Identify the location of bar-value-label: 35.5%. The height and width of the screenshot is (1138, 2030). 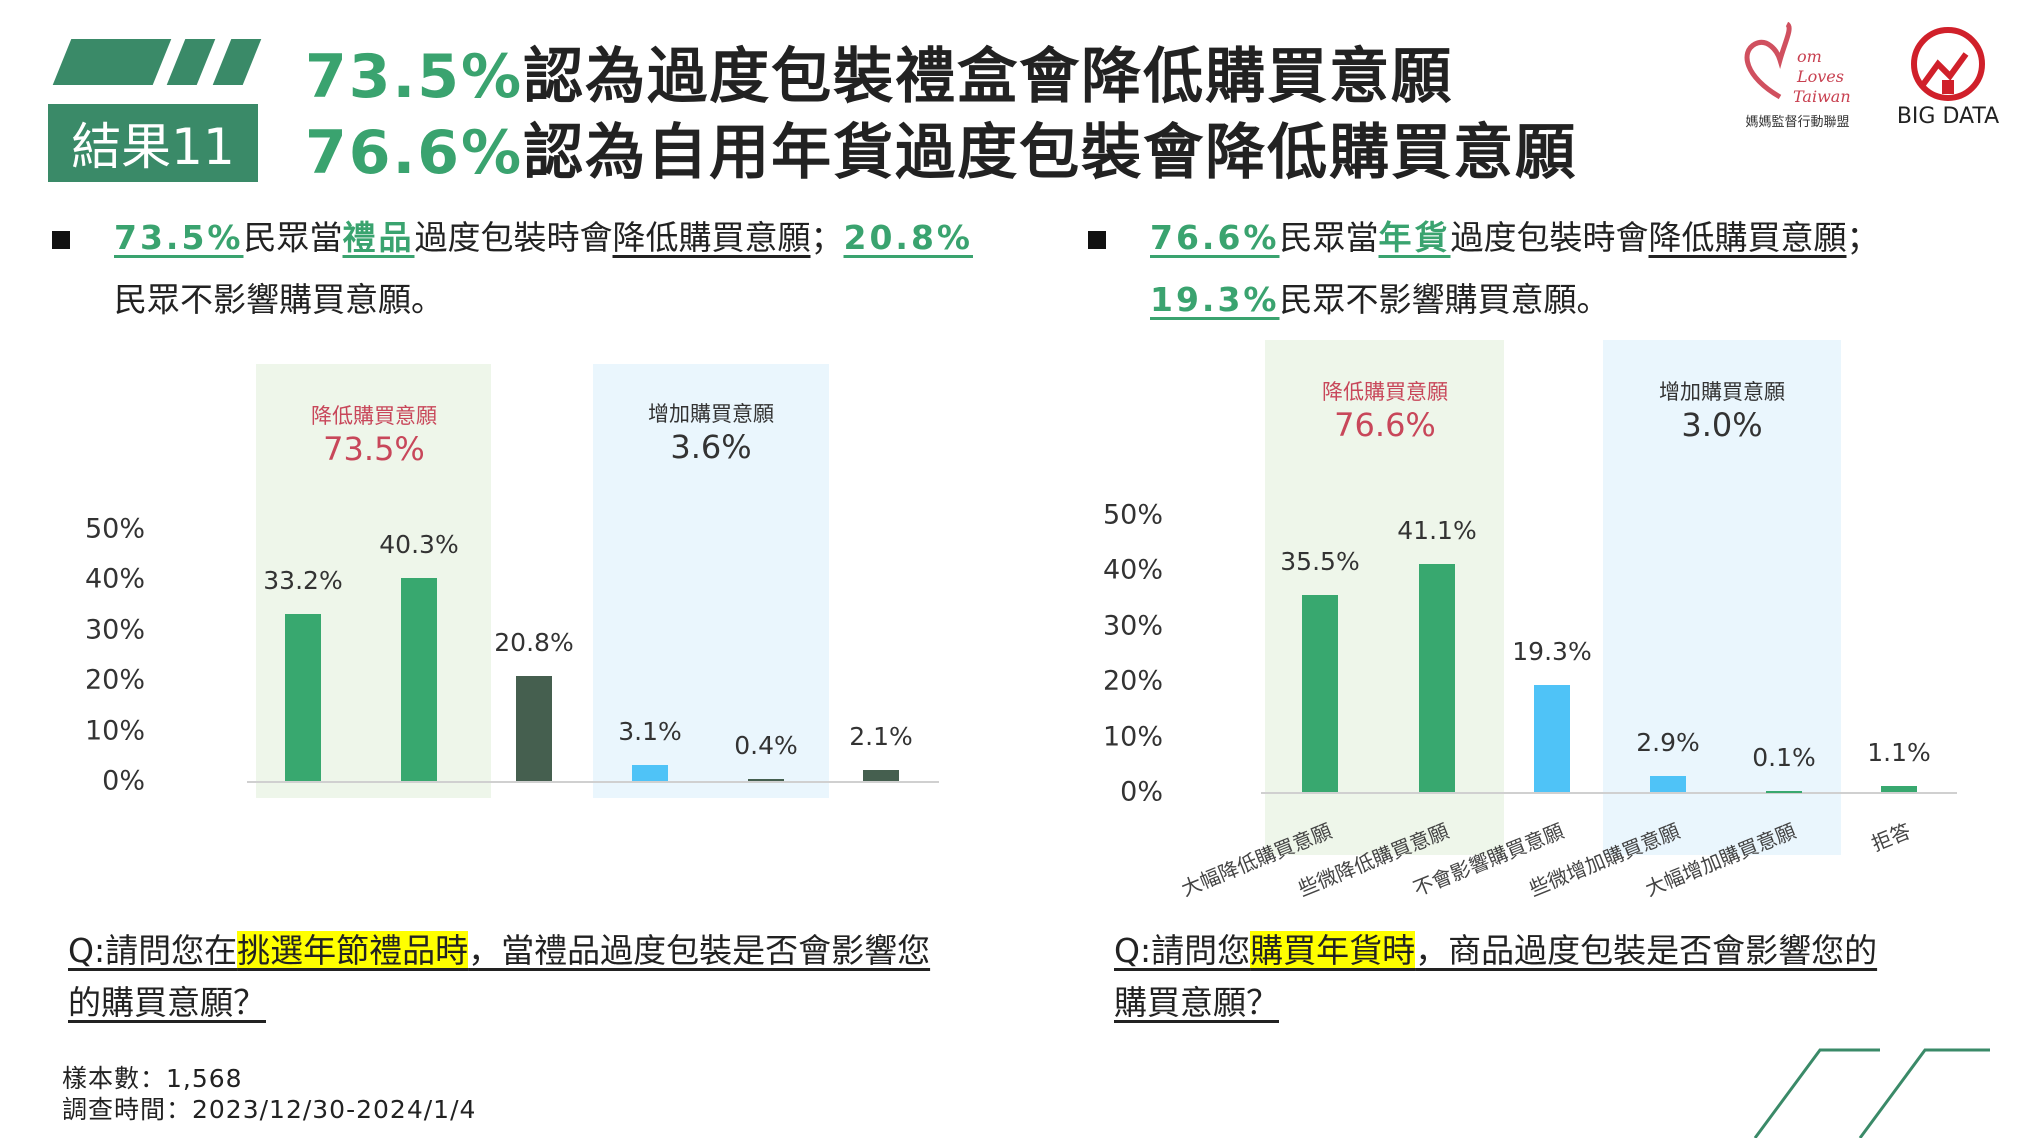
(1320, 562).